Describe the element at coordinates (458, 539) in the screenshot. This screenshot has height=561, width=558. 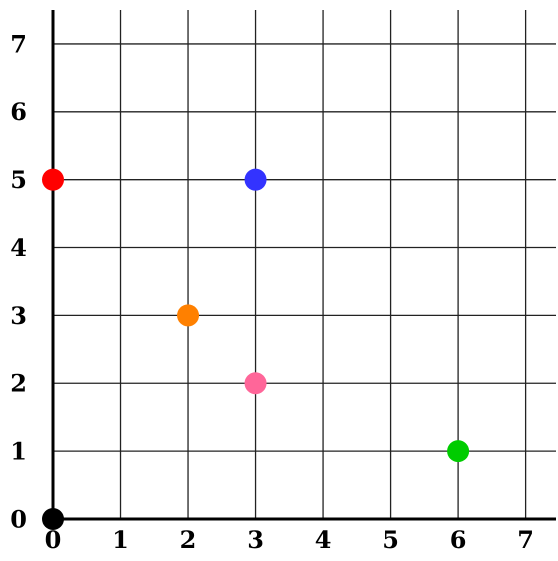
I see `x-tick-label: 6` at that location.